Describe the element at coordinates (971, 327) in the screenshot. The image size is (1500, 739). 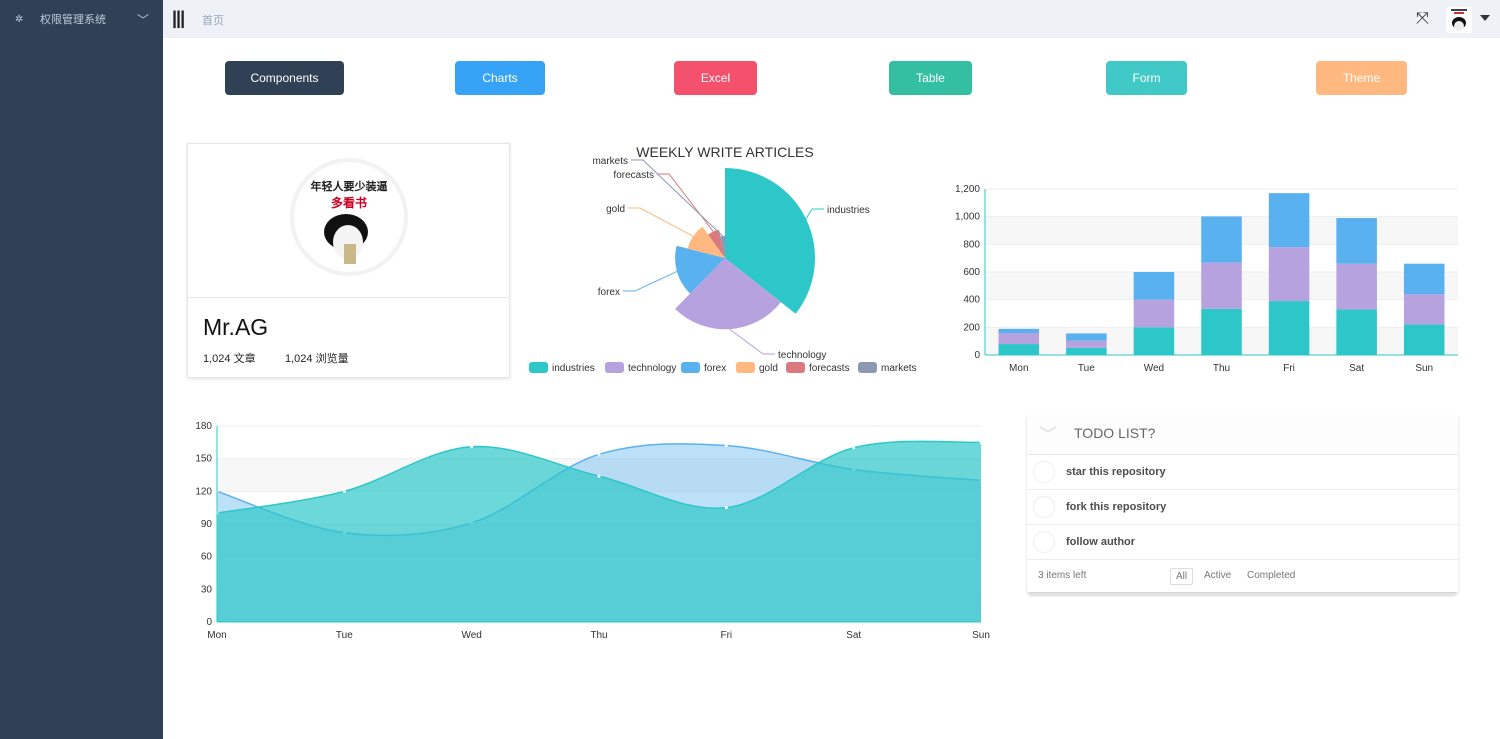
I see `y-tick-label: 200` at that location.